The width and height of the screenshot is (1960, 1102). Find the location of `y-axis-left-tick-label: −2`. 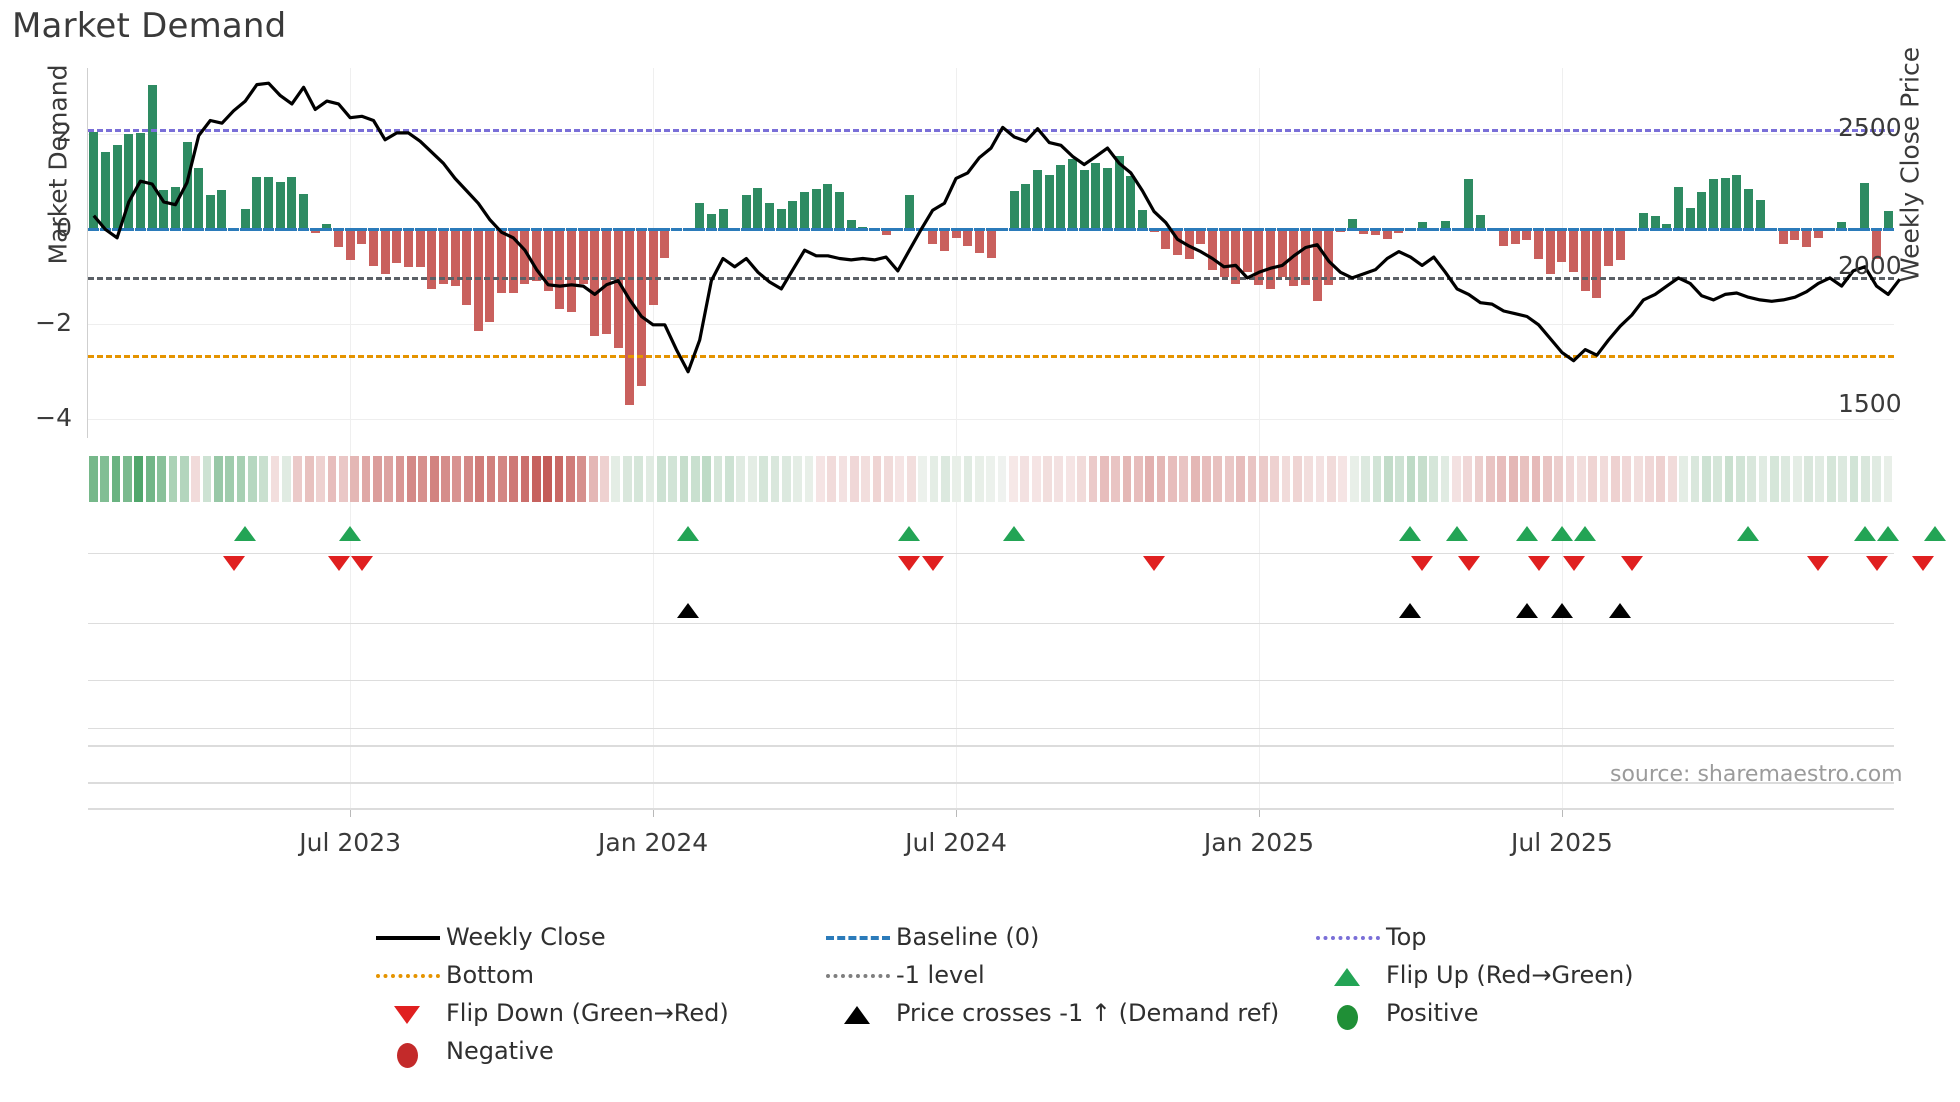

y-axis-left-tick-label: −2 is located at coordinates (53, 323).